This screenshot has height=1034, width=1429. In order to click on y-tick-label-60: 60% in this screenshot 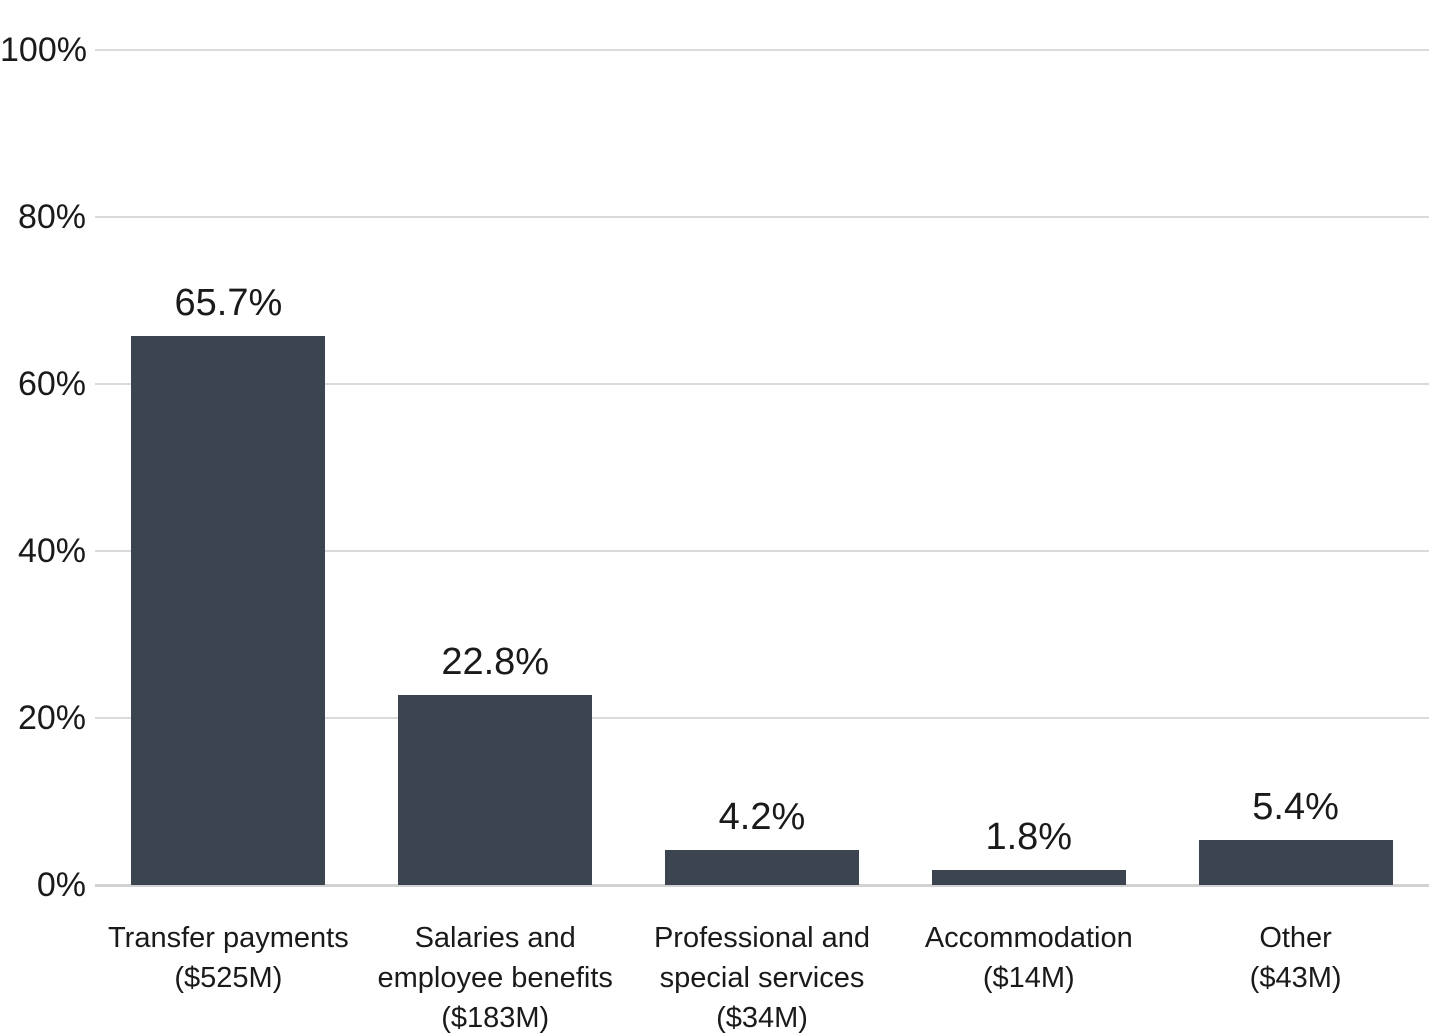, I will do `click(51, 384)`.